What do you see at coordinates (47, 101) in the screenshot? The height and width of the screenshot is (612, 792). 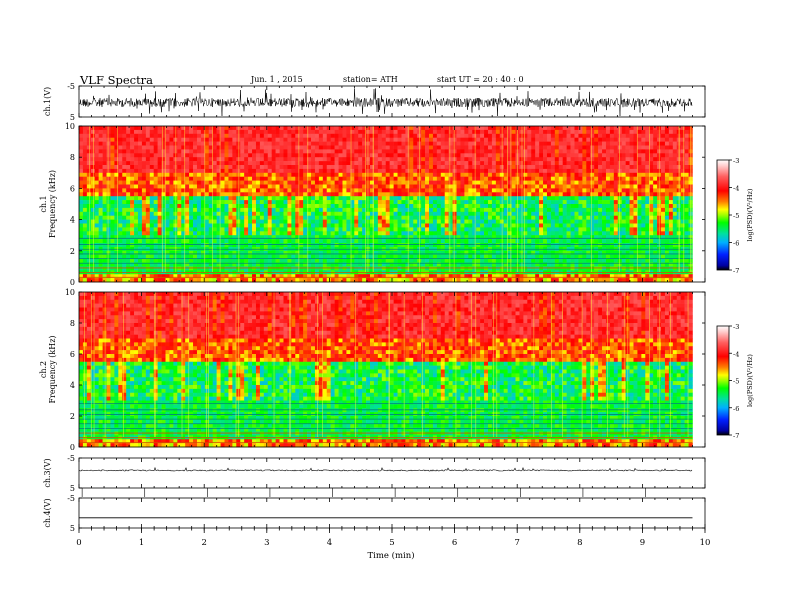 I see `ch1-waveform-ylabel: ch.1(V)` at bounding box center [47, 101].